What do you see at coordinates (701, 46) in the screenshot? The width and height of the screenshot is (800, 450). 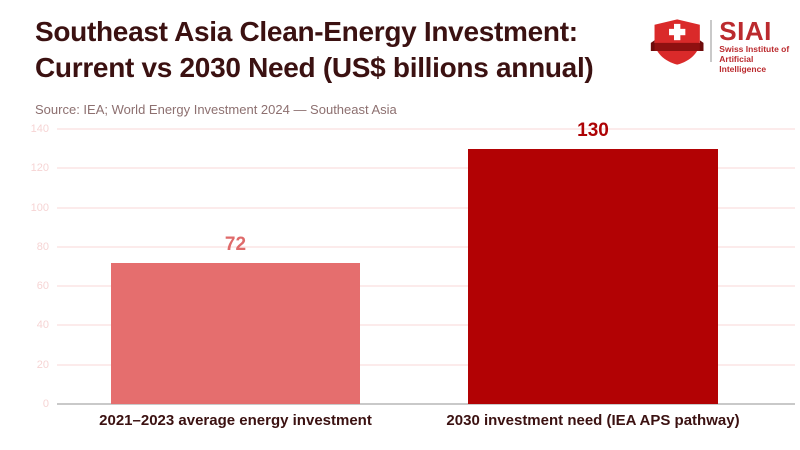 I see `banner-fold-right` at bounding box center [701, 46].